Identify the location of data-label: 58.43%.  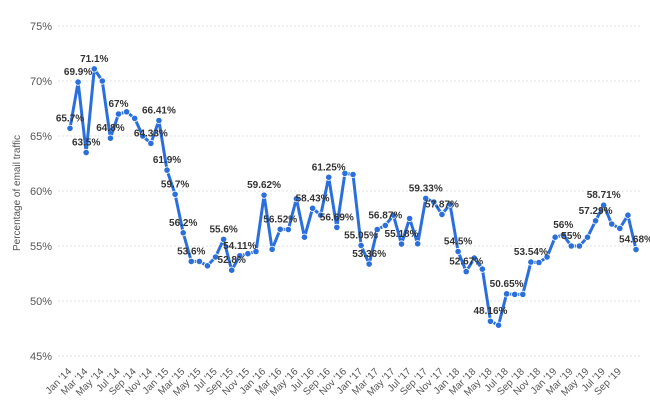
(313, 198).